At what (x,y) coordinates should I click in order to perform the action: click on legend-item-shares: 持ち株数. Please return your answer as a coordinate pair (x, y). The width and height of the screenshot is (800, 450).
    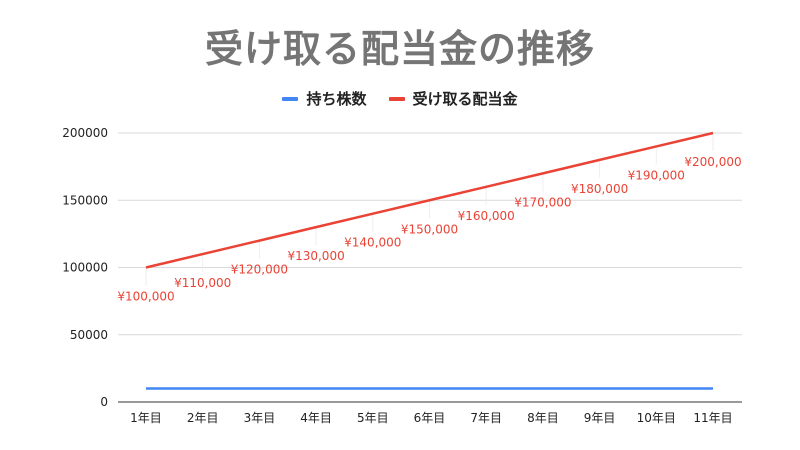
    Looking at the image, I should click on (324, 98).